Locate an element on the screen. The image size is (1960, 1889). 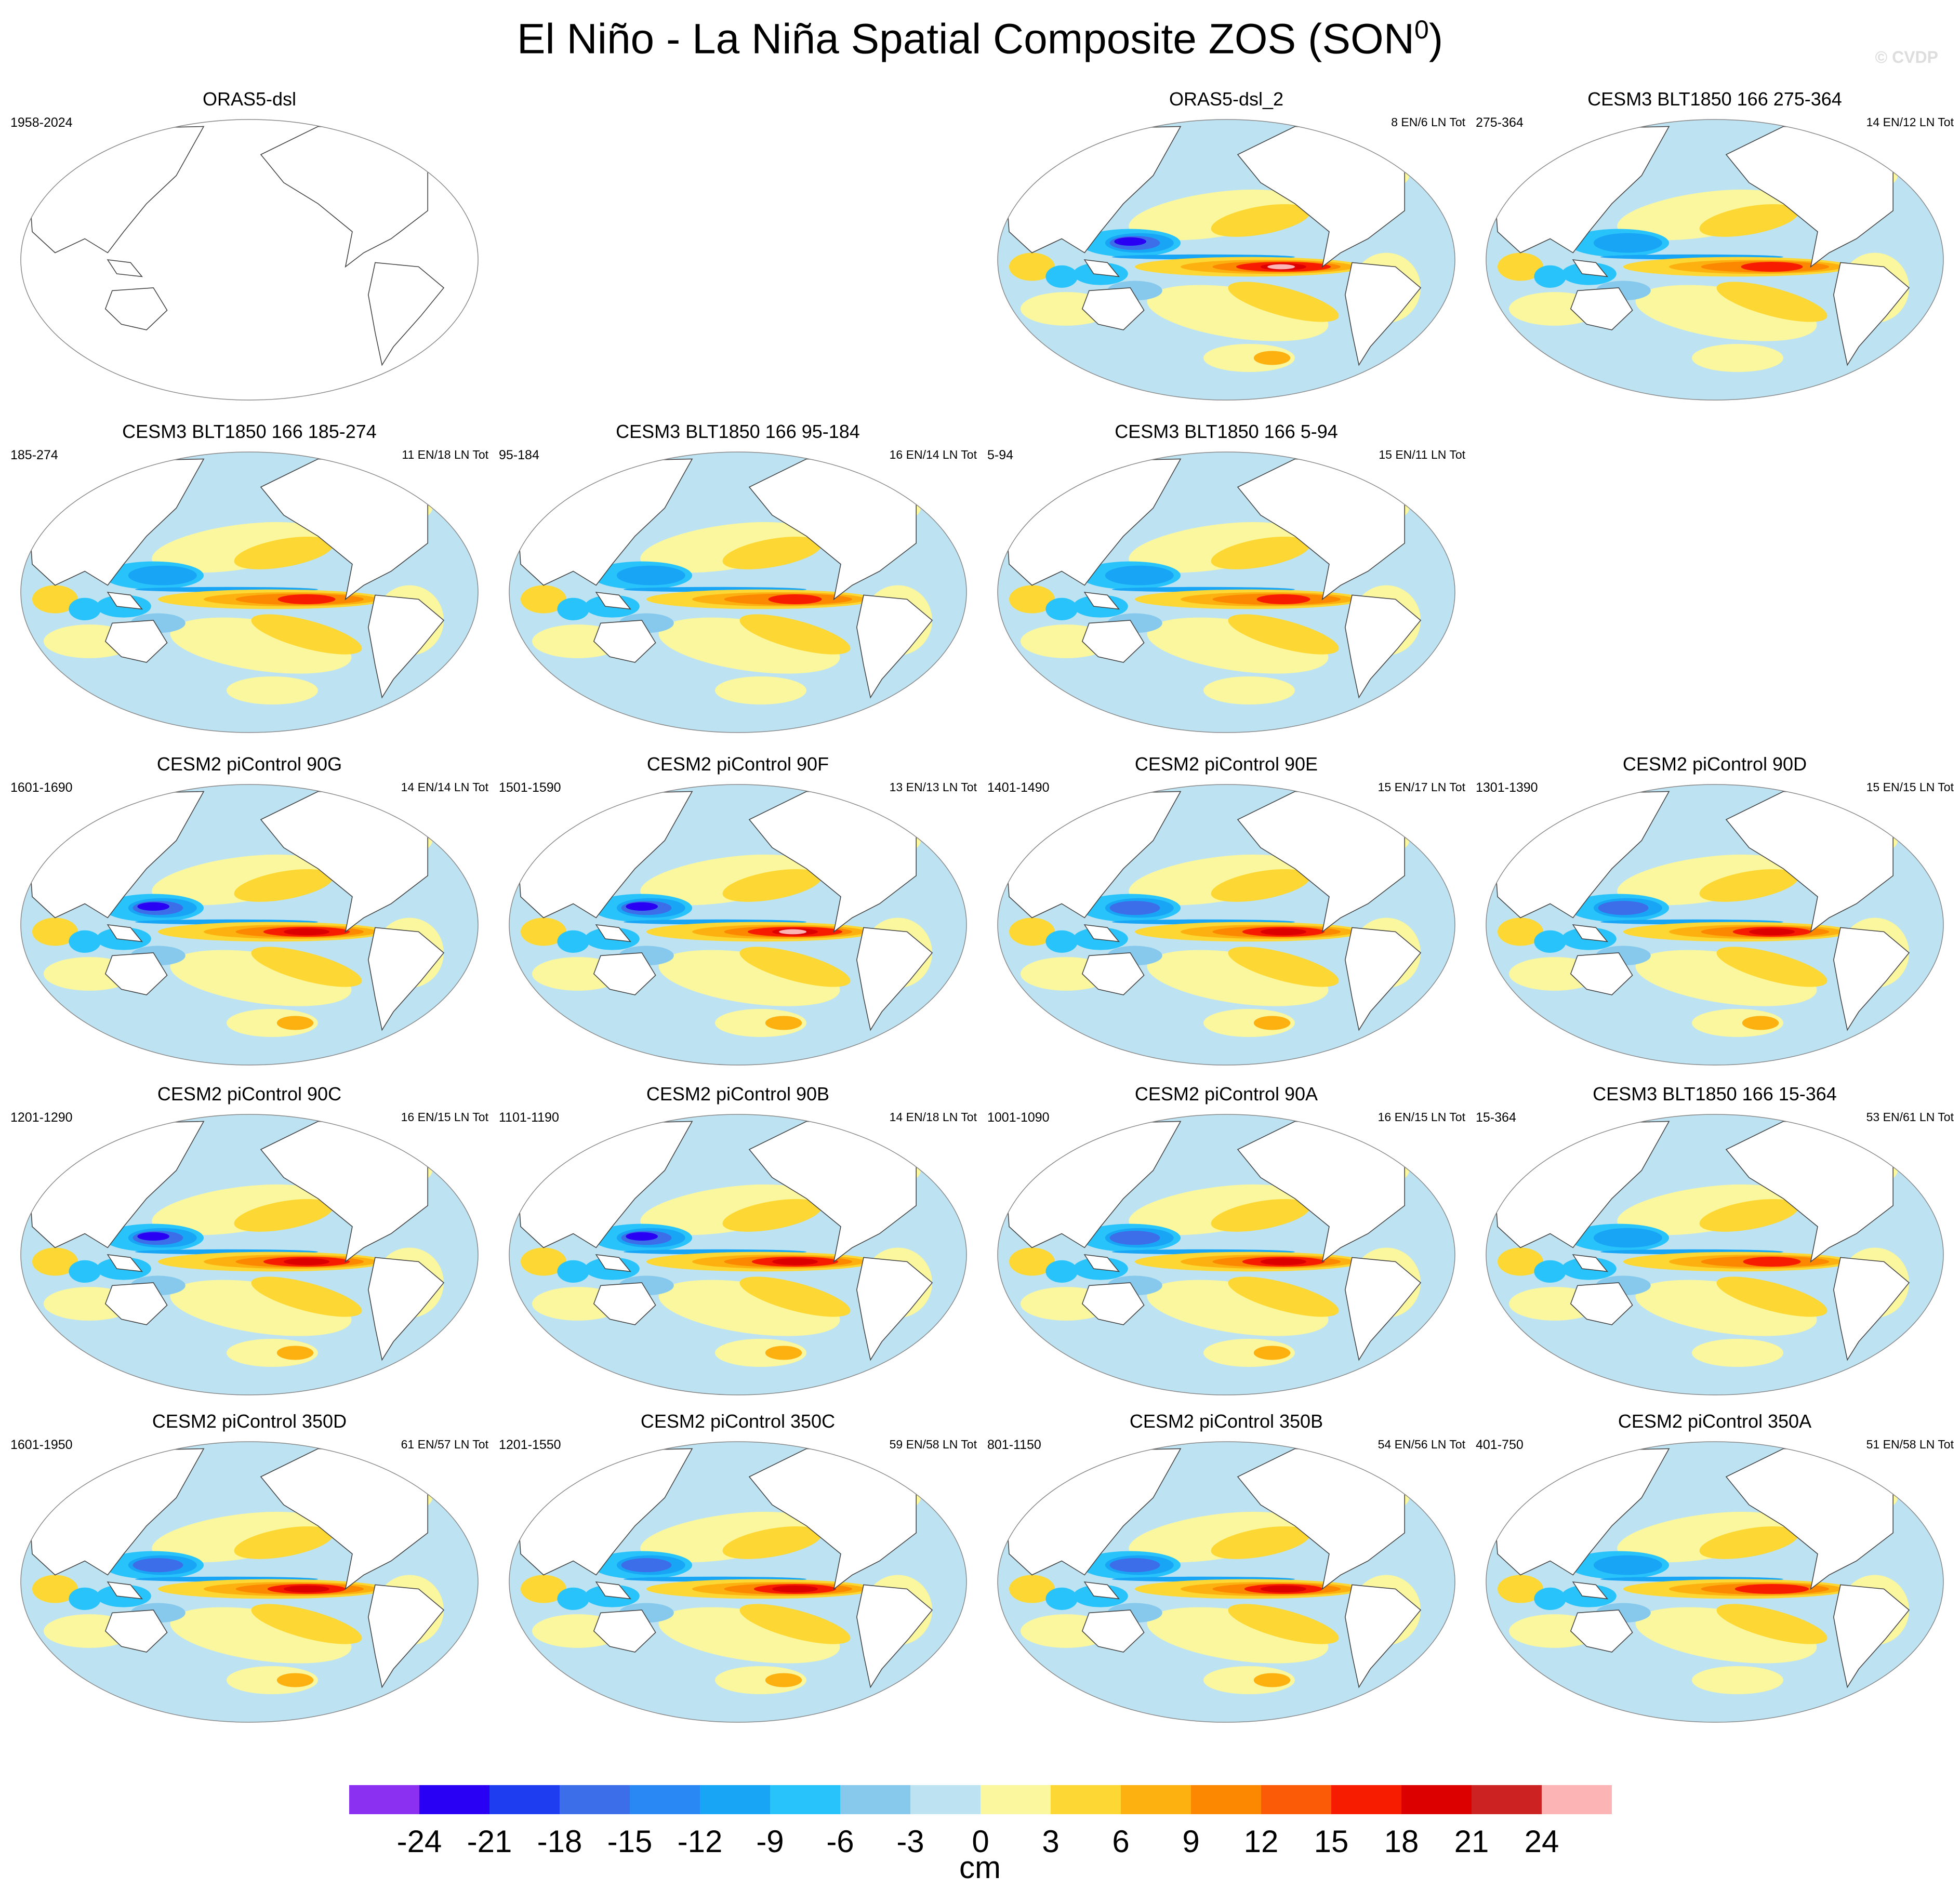
panel-event-counts: 16 EN/14 LN Tot is located at coordinates (933, 454).